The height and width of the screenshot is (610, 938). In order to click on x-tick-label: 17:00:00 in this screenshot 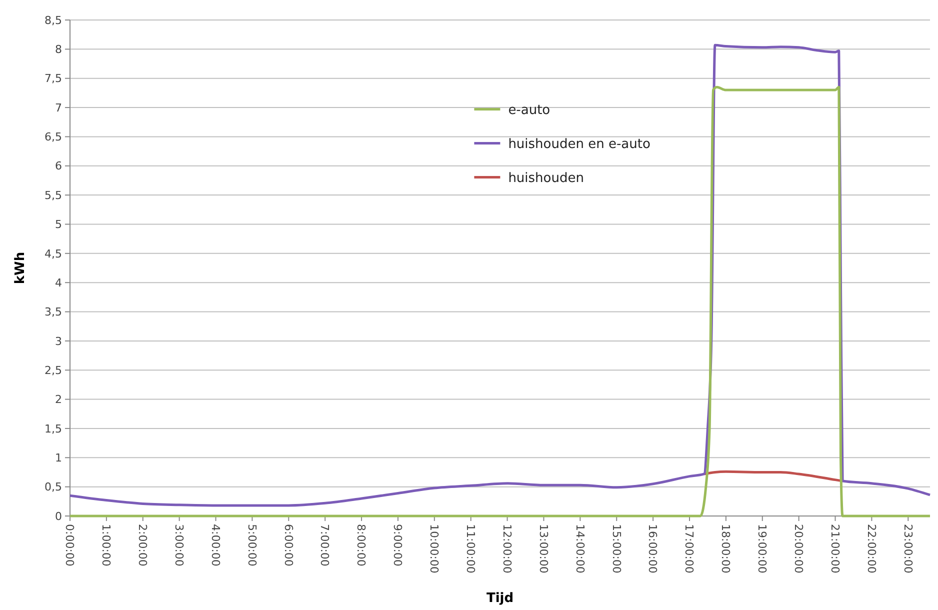, I will do `click(689, 549)`.